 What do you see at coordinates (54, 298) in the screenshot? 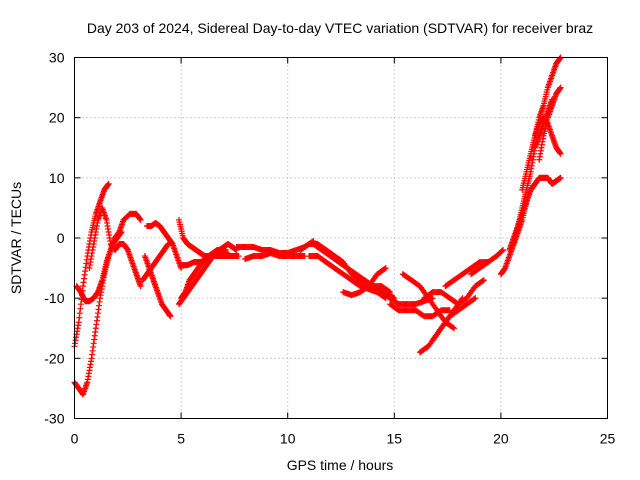
I see `y-tick-label: -10` at bounding box center [54, 298].